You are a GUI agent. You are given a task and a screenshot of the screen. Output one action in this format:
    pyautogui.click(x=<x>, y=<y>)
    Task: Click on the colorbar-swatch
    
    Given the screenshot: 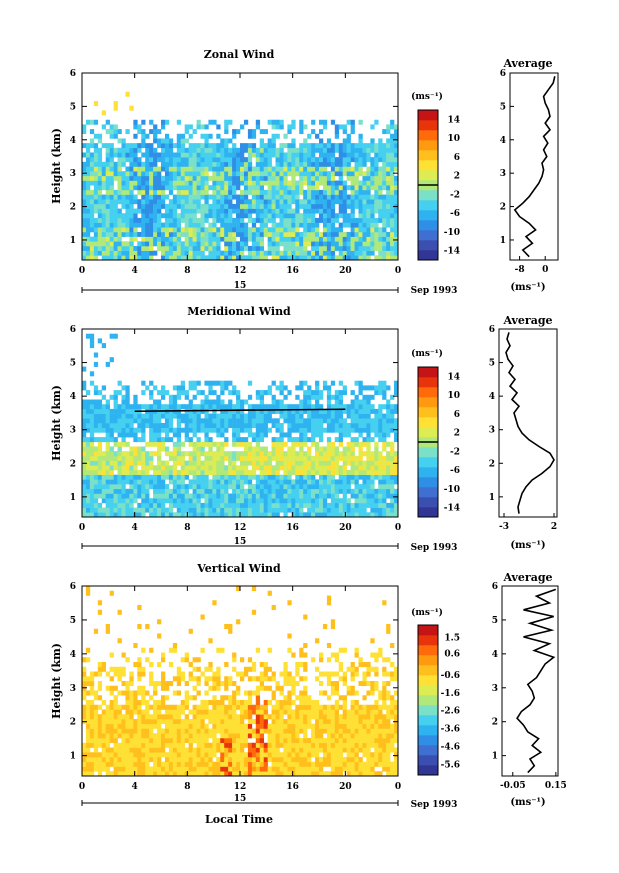 What is the action you would take?
    pyautogui.click(x=428, y=135)
    